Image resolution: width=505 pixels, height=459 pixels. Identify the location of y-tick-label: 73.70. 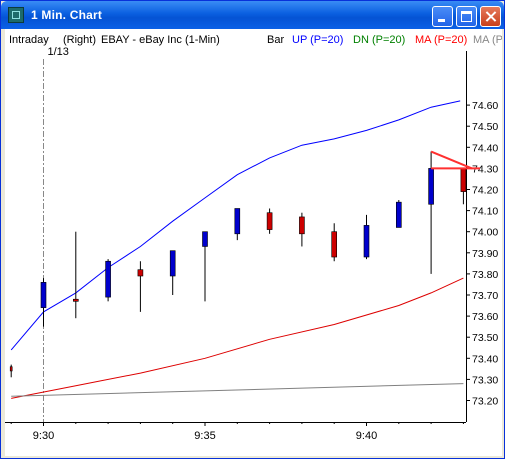
(485, 296).